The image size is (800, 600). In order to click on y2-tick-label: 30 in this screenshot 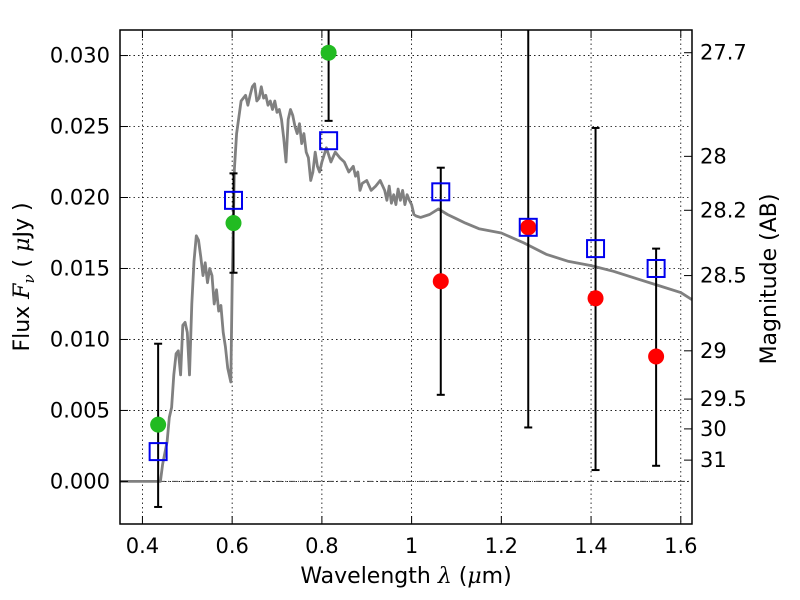, I will do `click(713, 429)`.